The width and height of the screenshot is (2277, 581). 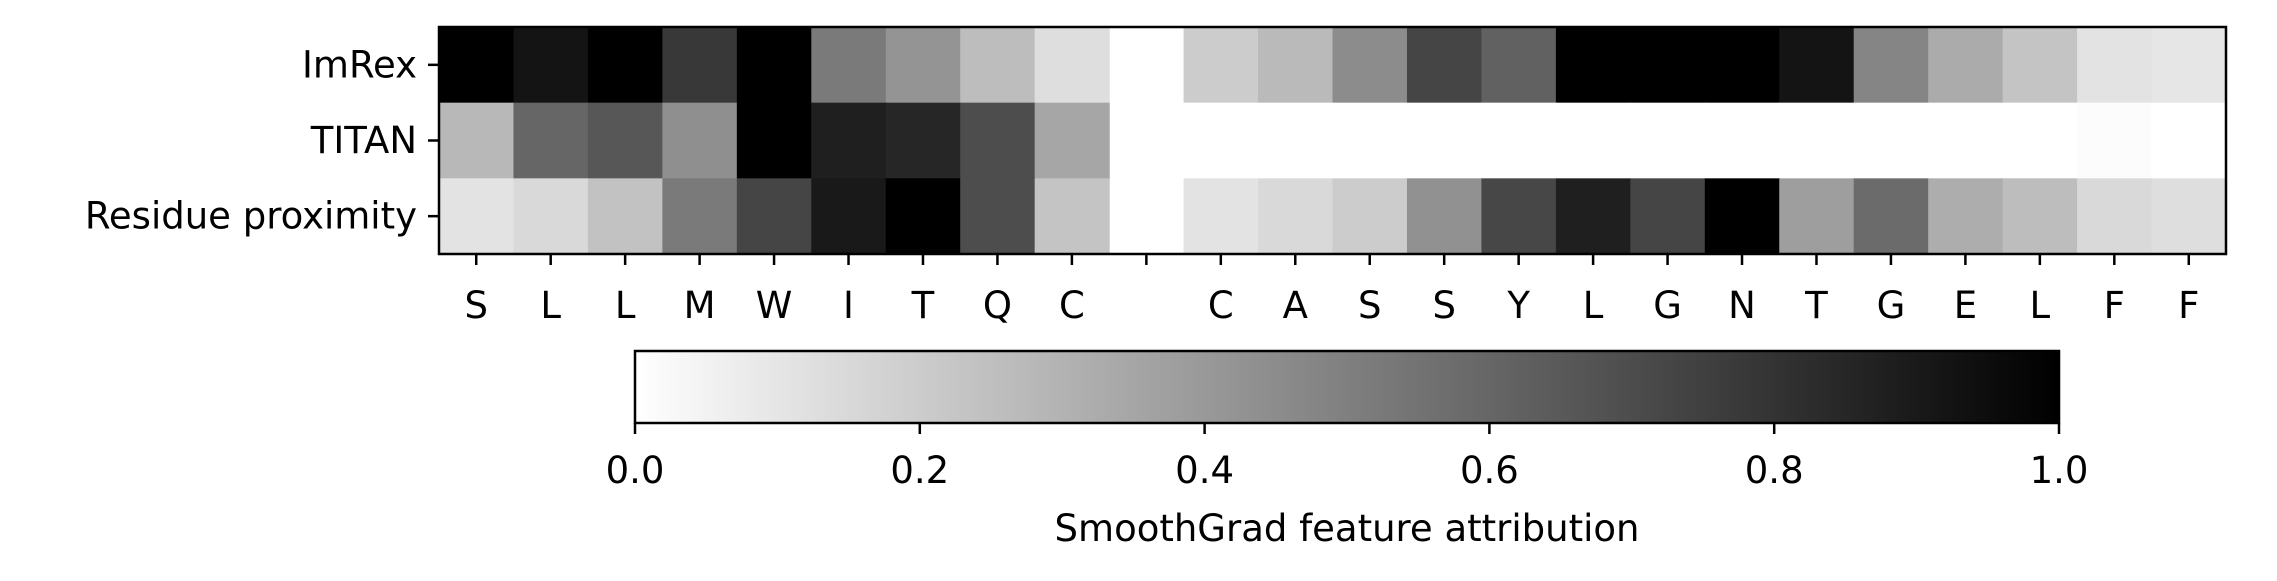 What do you see at coordinates (1347, 387) in the screenshot?
I see `colorbar` at bounding box center [1347, 387].